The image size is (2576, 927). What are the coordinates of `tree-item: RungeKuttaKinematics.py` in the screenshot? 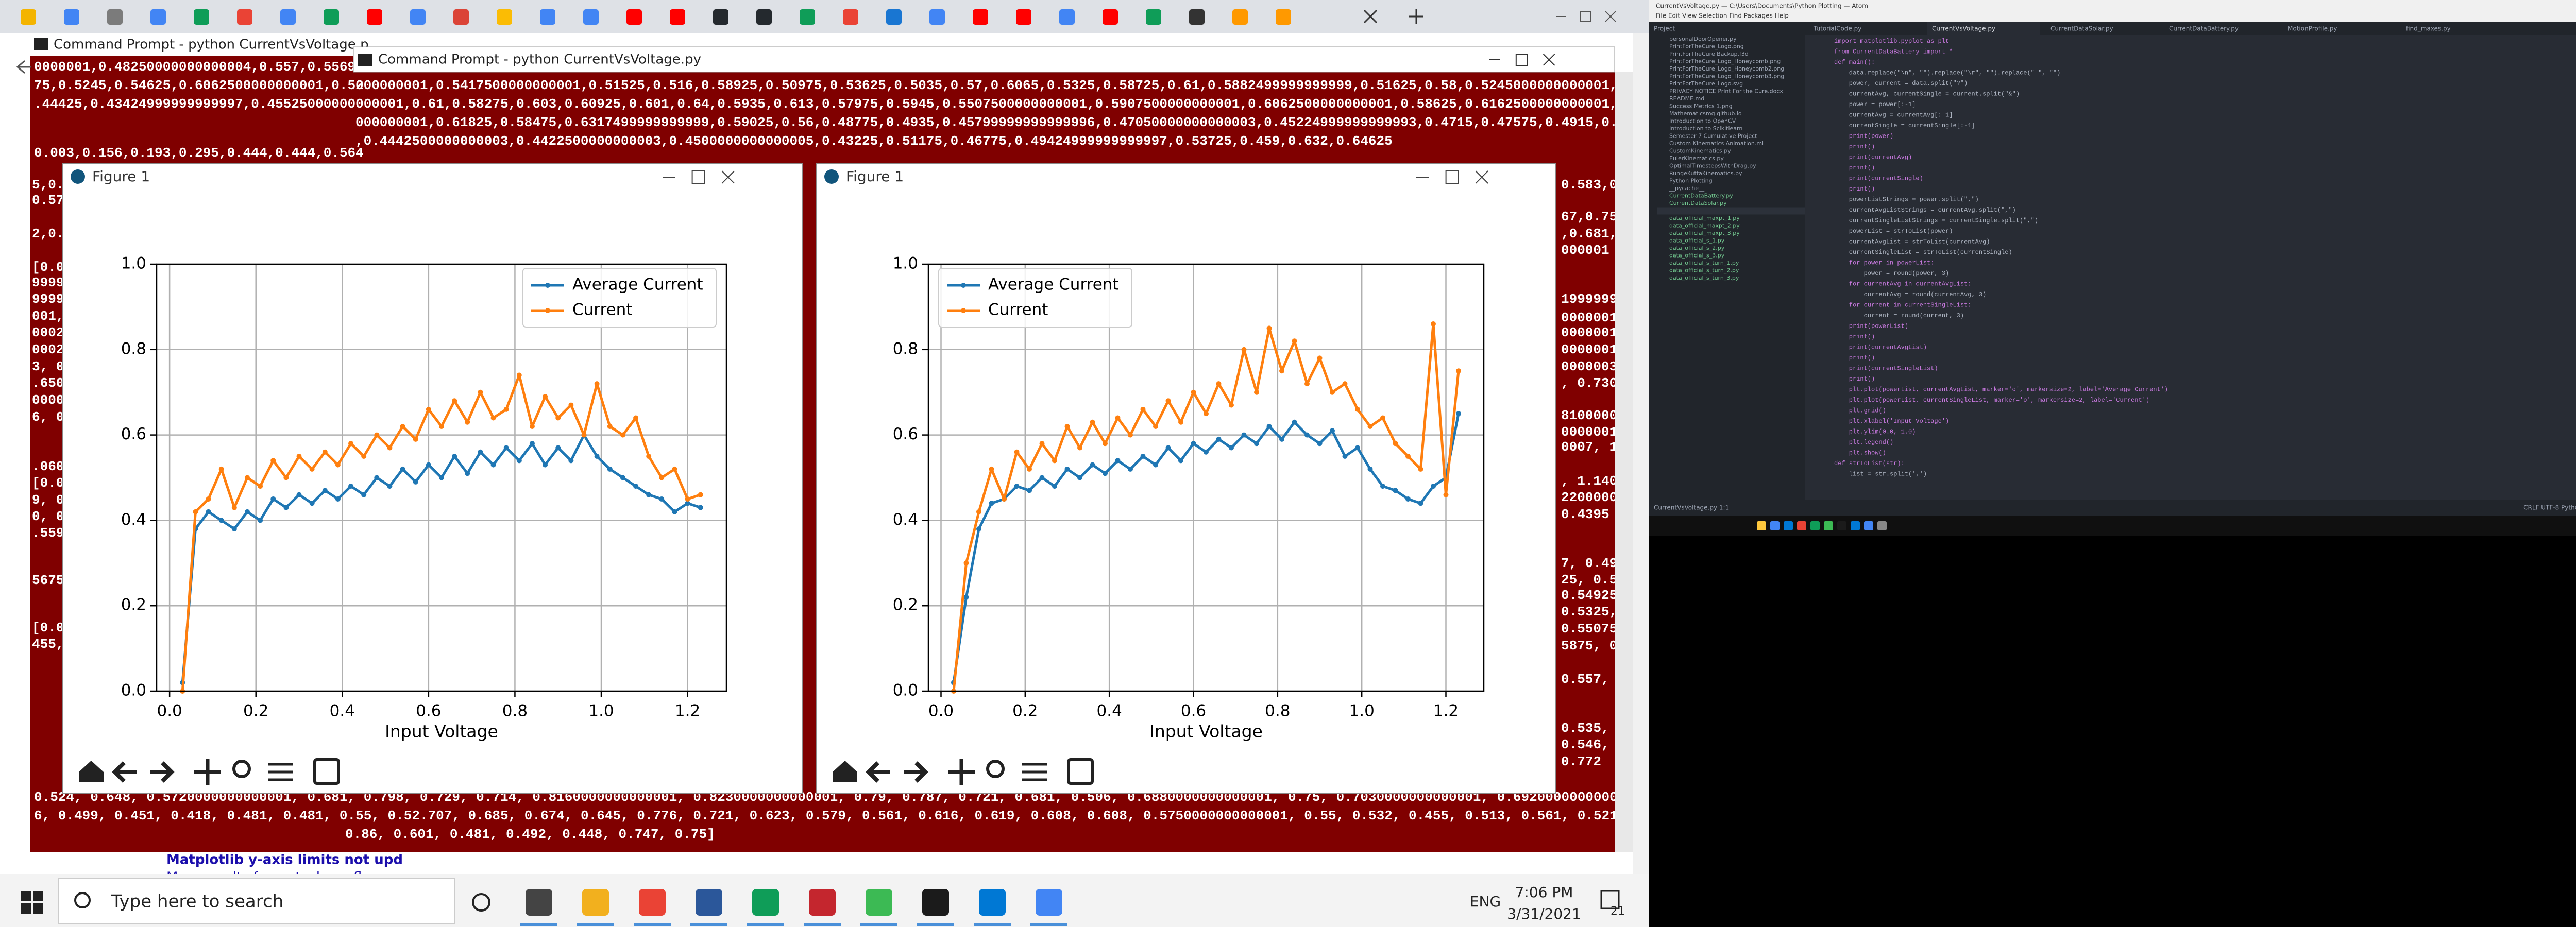 It's located at (1705, 174).